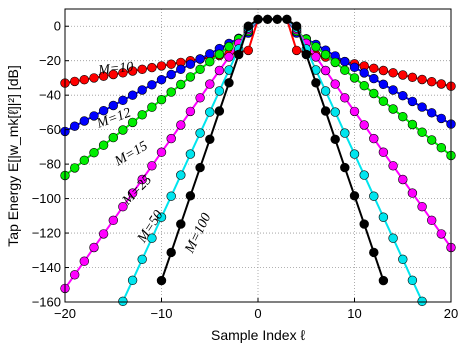 The image size is (462, 354). I want to click on x-tick-label: 0, so click(257, 313).